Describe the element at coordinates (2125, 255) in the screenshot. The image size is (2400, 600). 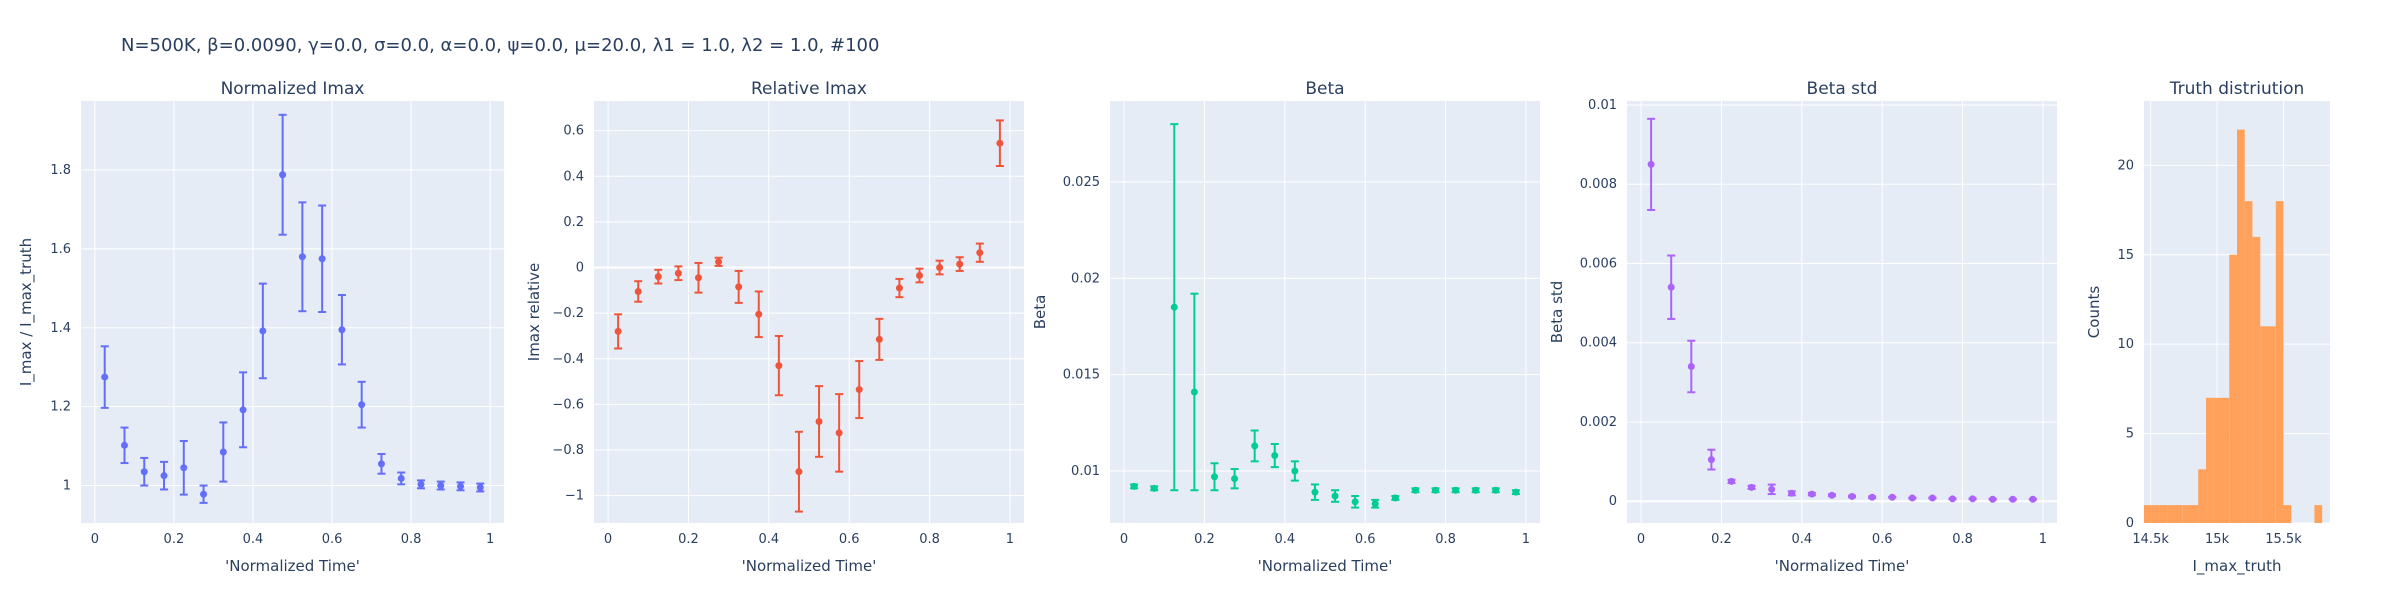
I see `y-tick-label: 15` at that location.